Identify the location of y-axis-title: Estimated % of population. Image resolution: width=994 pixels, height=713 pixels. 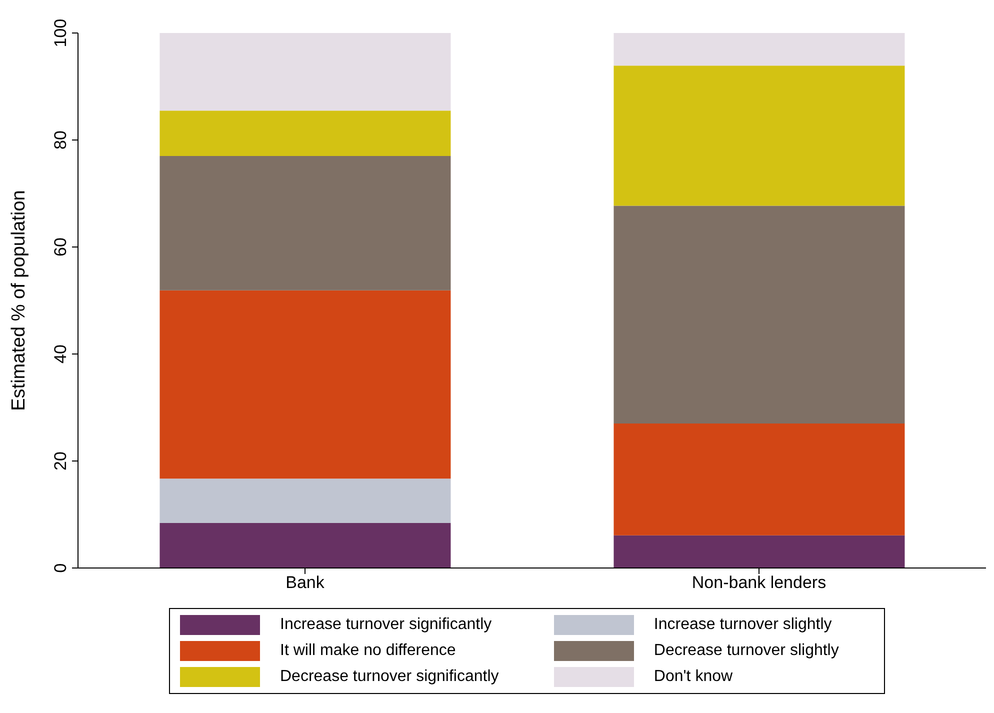
(19, 300).